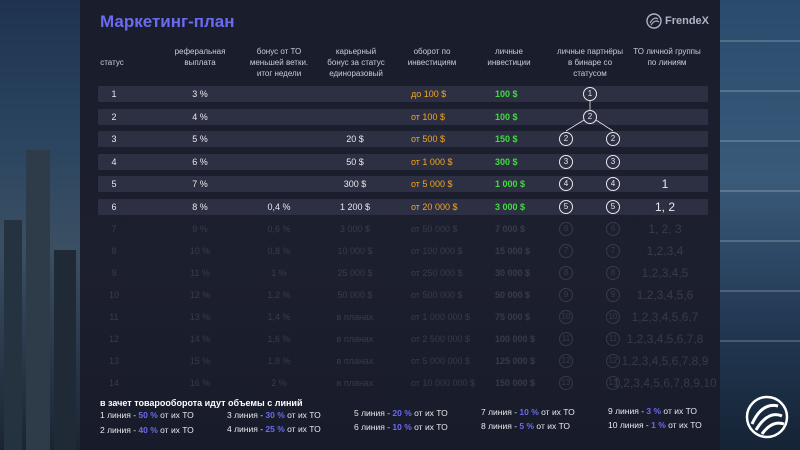  What do you see at coordinates (613, 161) in the screenshot?
I see `partner-right-circle: 3` at bounding box center [613, 161].